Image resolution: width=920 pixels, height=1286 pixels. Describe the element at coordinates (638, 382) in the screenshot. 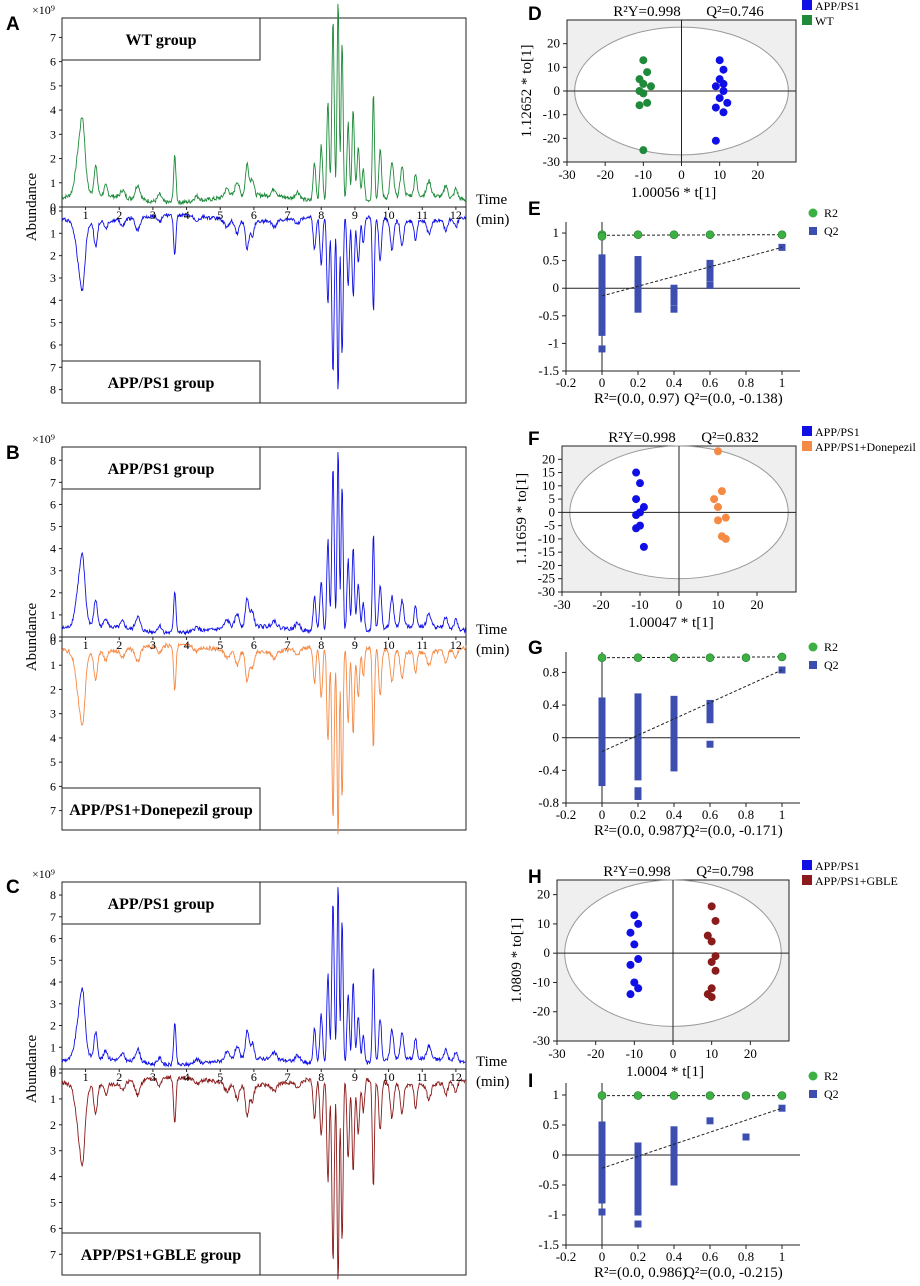

I see `x-tick-label: 0.2` at that location.